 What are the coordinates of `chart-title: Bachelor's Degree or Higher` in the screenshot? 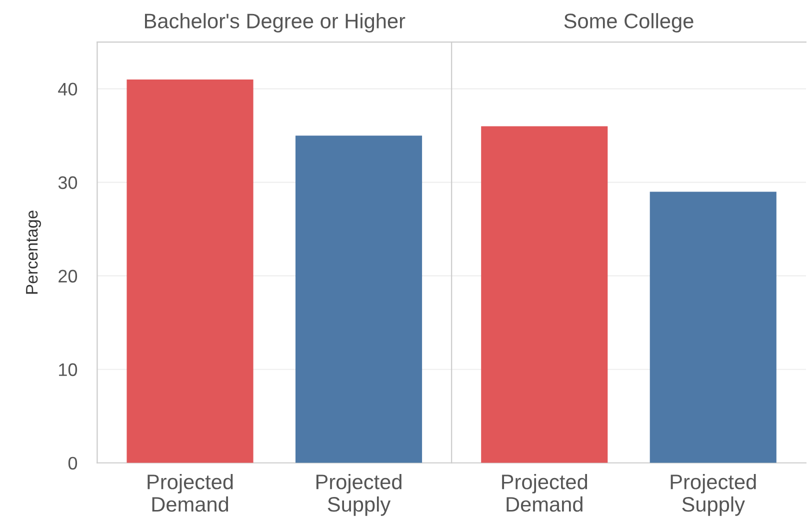 It's located at (275, 23).